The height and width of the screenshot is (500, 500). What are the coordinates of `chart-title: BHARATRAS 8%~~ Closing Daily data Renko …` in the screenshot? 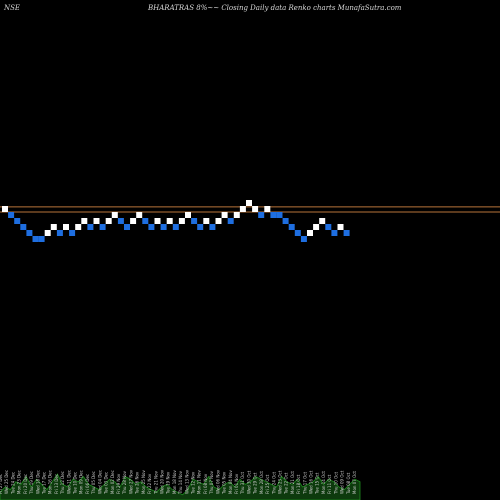 It's located at (275, 8).